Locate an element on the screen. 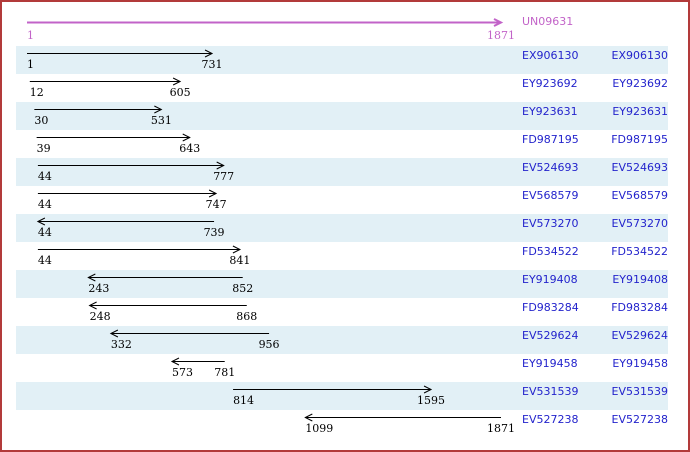 The height and width of the screenshot is (452, 690). sequence-end-coordinate: 868 is located at coordinates (247, 316).